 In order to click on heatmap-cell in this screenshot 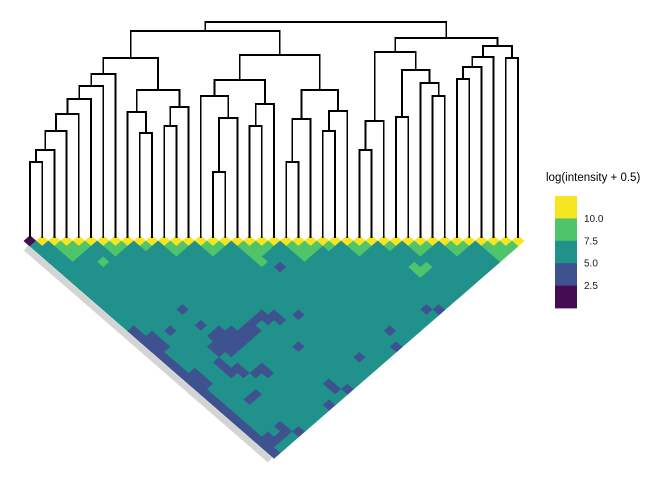, I will do `click(274, 453)`.